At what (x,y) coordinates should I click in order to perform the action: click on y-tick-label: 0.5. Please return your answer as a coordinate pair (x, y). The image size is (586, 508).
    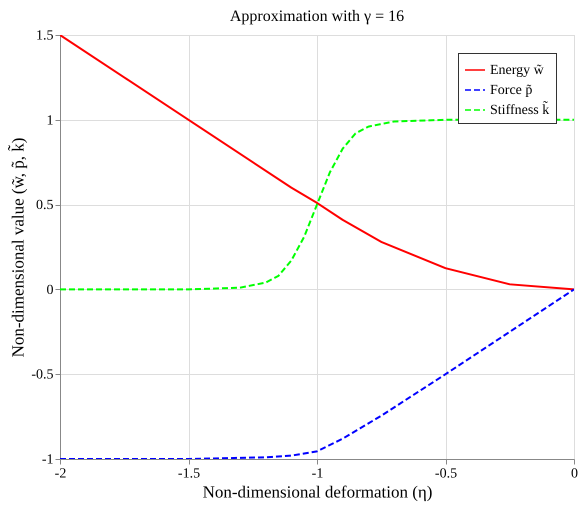
    Looking at the image, I should click on (45, 206).